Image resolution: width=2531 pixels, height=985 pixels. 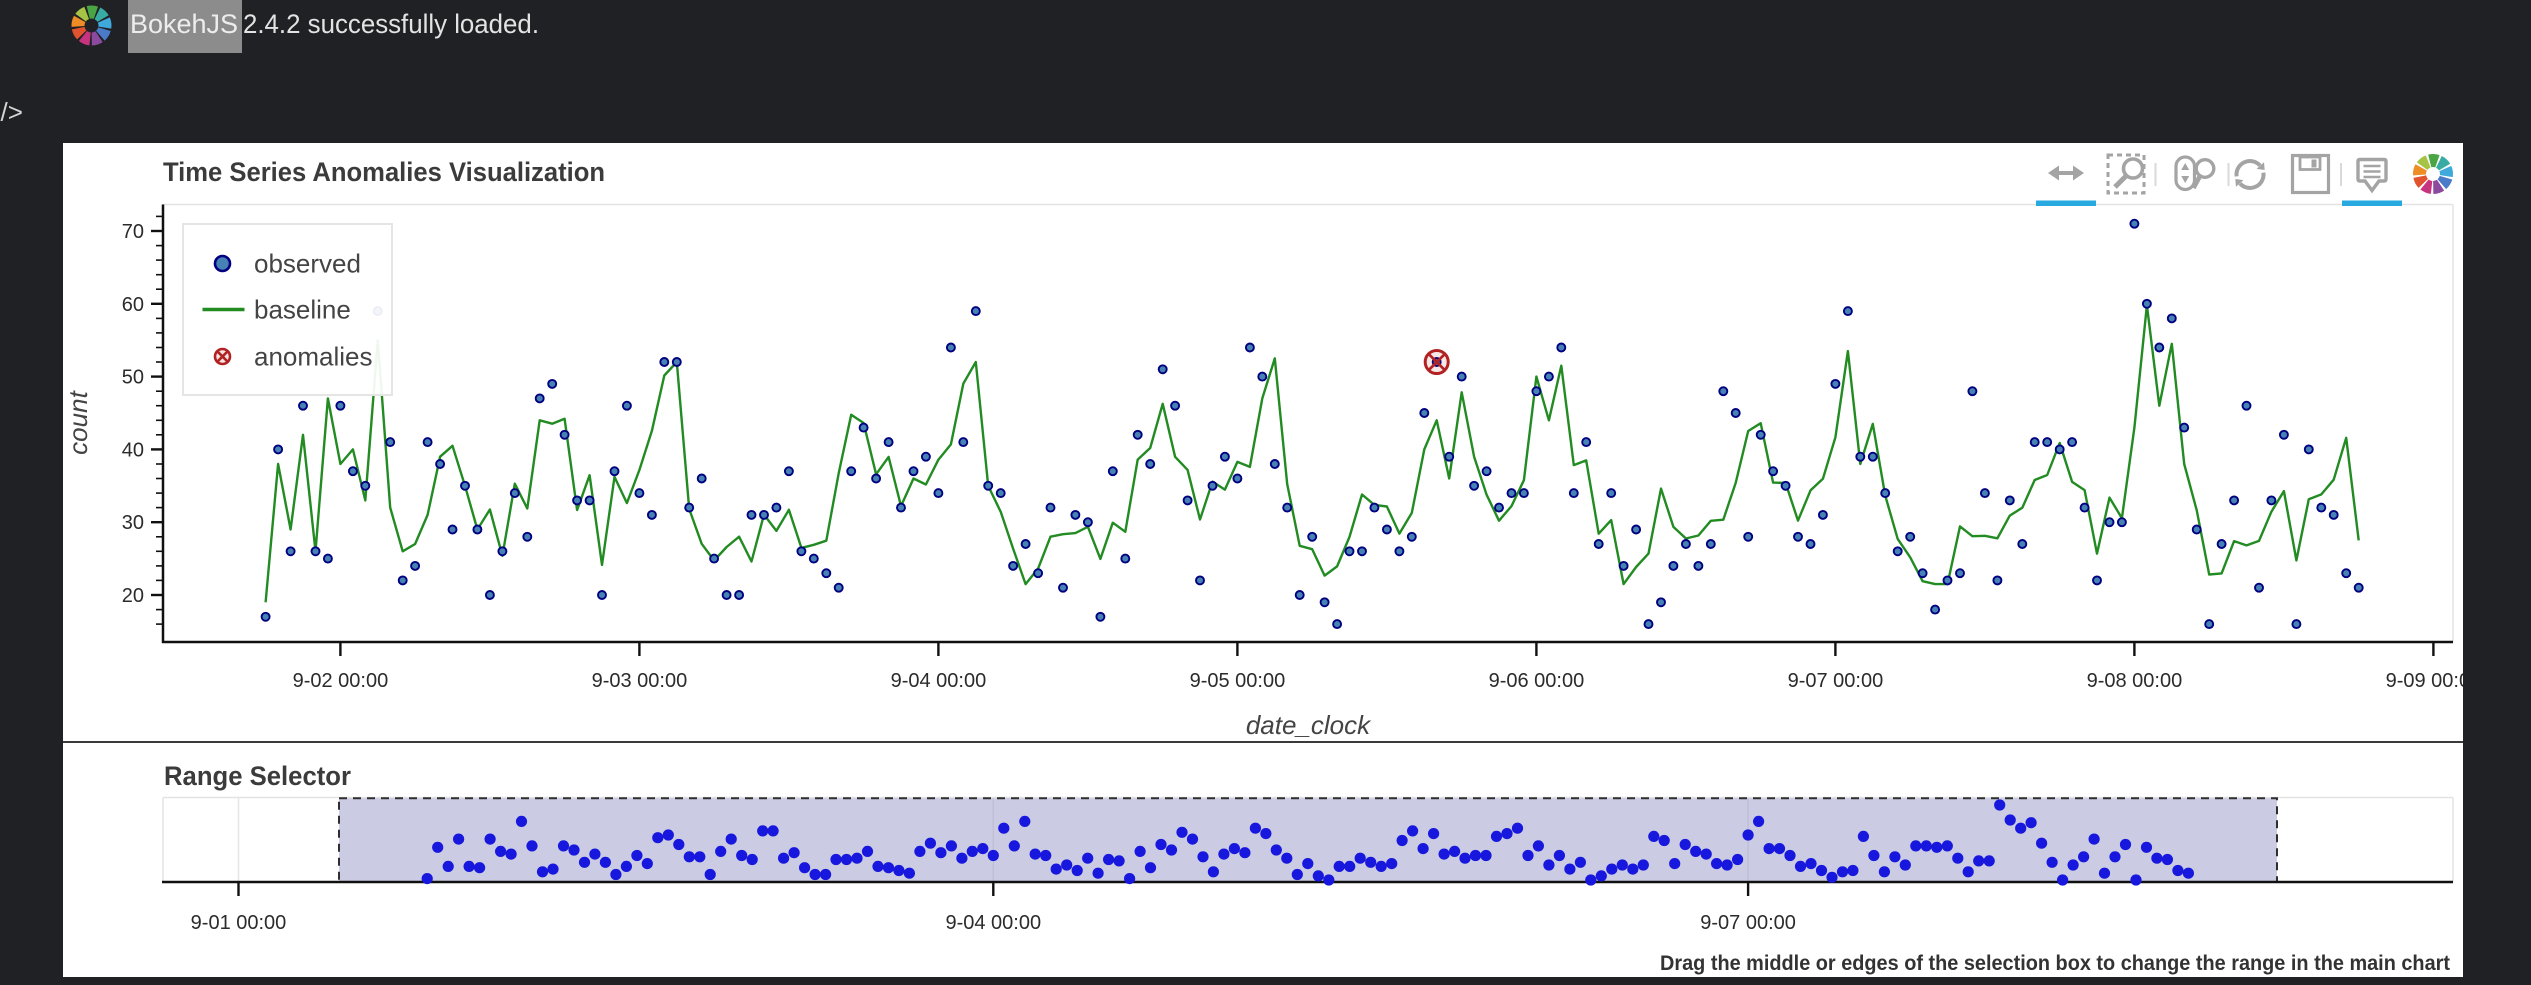 What do you see at coordinates (1238, 681) in the screenshot?
I see `svg-text: 9-05 00:00` at bounding box center [1238, 681].